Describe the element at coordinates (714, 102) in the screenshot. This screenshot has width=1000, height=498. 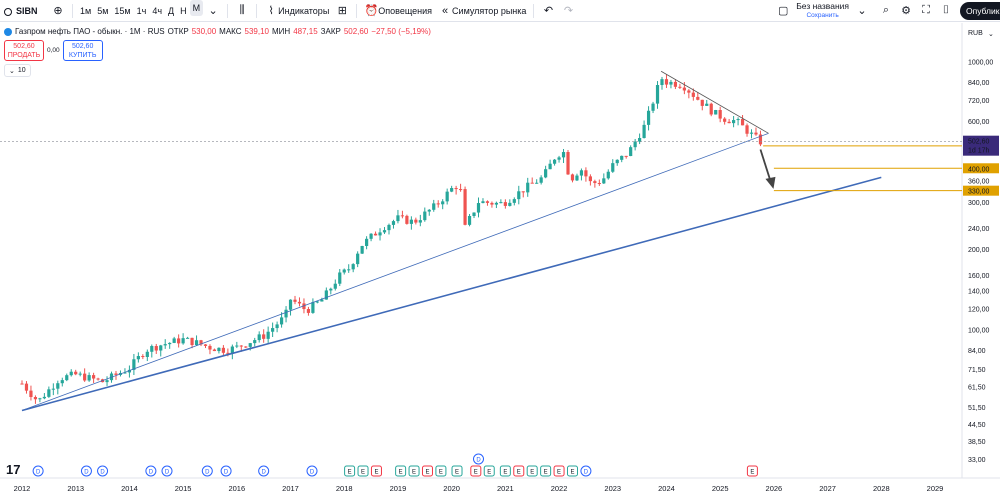
I see `trendline` at that location.